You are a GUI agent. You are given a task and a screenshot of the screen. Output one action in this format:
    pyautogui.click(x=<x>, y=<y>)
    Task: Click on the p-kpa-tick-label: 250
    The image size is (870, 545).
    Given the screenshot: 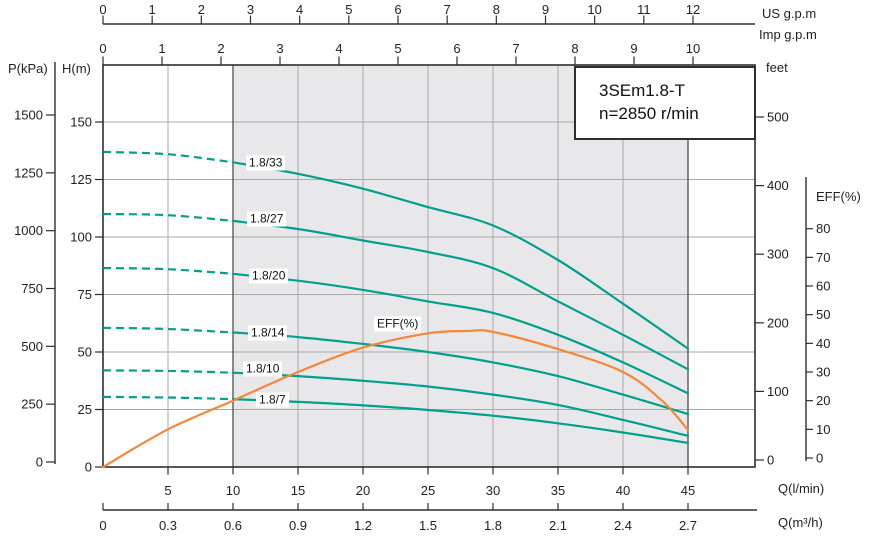 What is the action you would take?
    pyautogui.click(x=32, y=404)
    